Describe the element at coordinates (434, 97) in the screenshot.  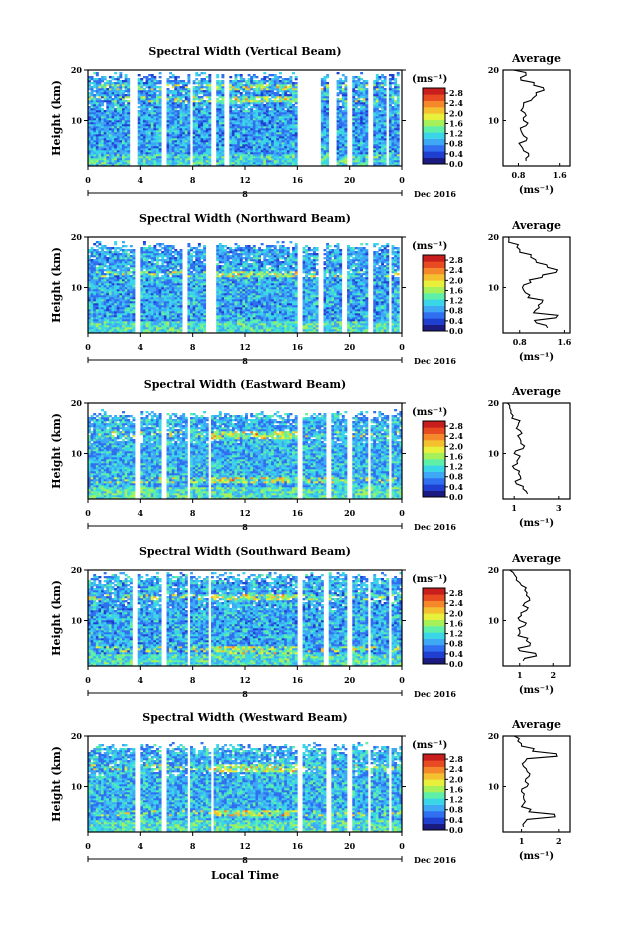
I see `colorbar-swatch` at that location.